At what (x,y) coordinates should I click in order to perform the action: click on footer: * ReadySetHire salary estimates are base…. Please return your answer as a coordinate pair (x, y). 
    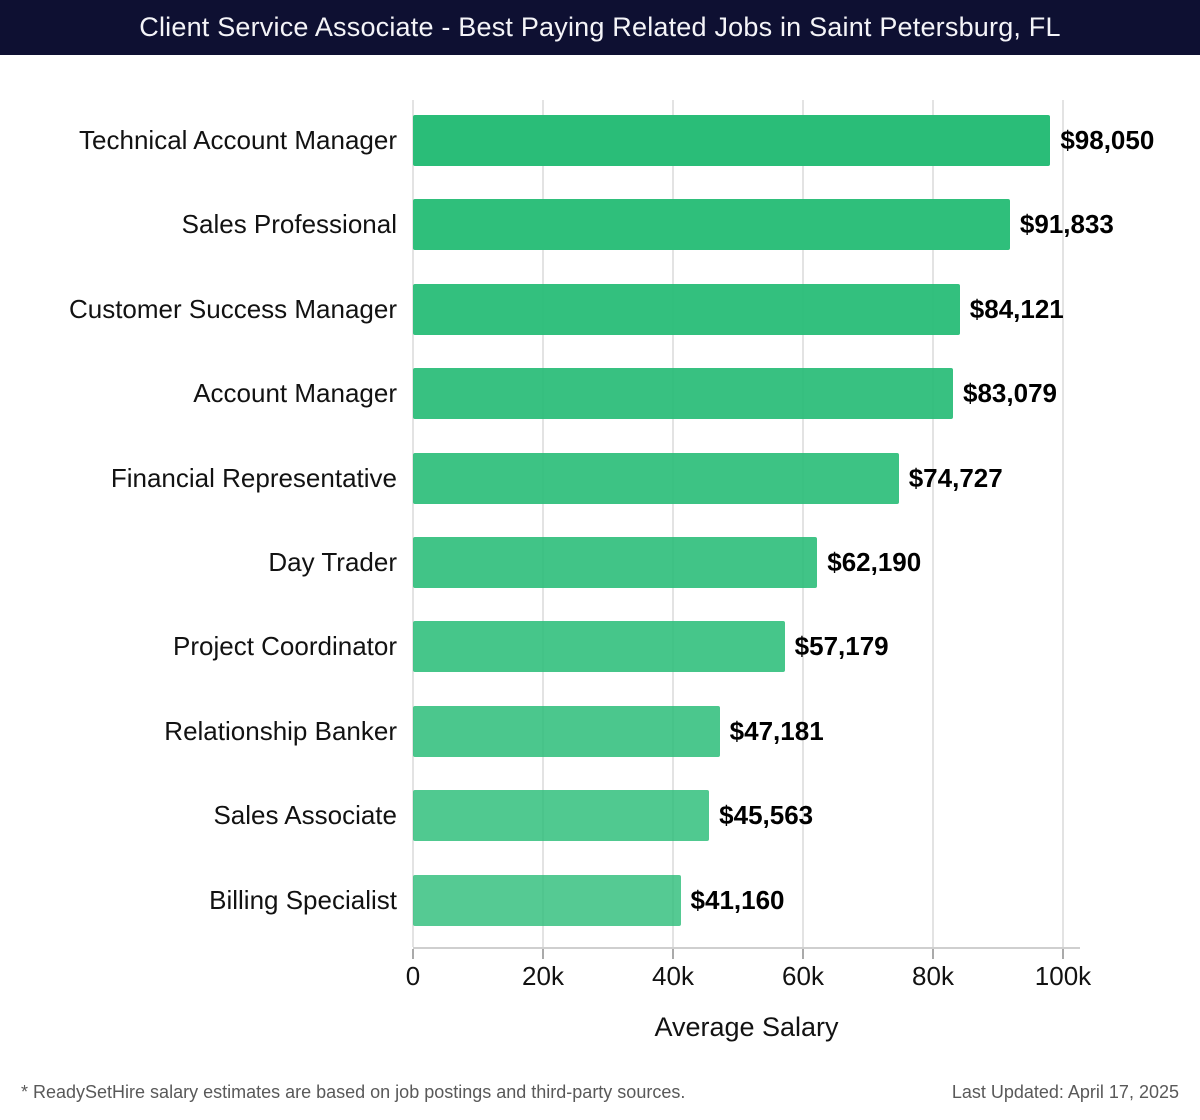
    Looking at the image, I should click on (600, 1092).